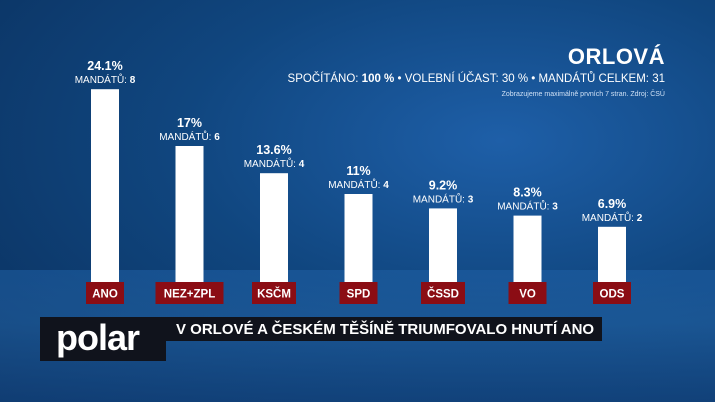 This screenshot has height=402, width=715. Describe the element at coordinates (616, 56) in the screenshot. I see `city-title: ORLOVÁ` at that location.